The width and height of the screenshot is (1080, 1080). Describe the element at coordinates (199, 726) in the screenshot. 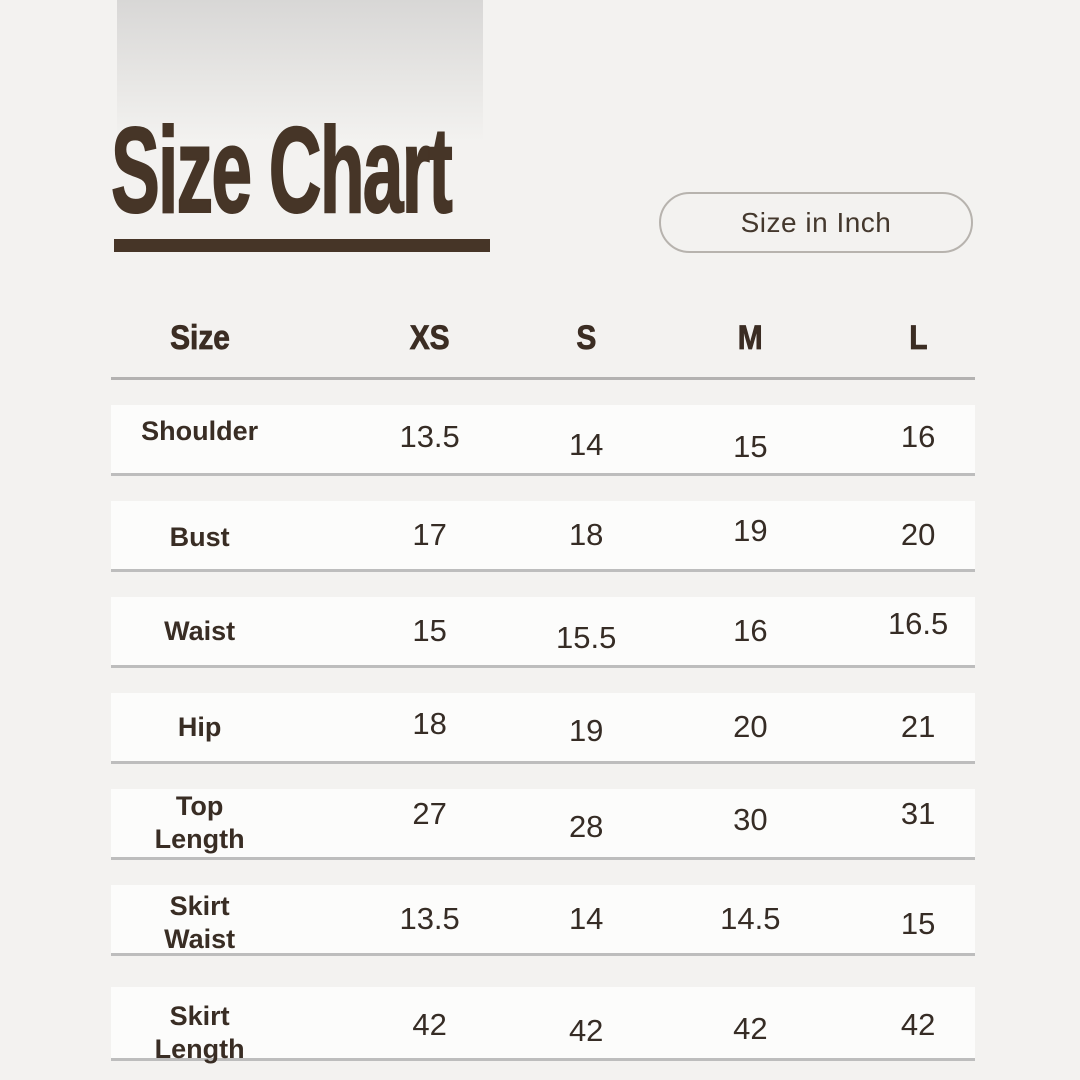

I see `row-label: Hip` at that location.